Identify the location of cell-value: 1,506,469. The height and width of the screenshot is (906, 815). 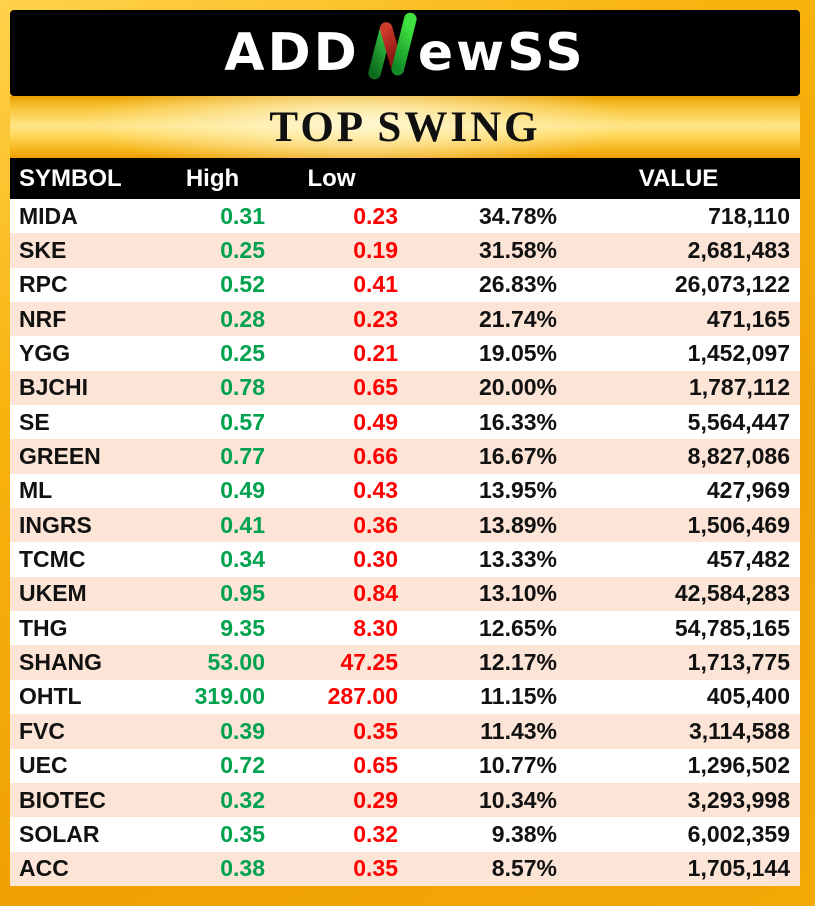
(738, 524).